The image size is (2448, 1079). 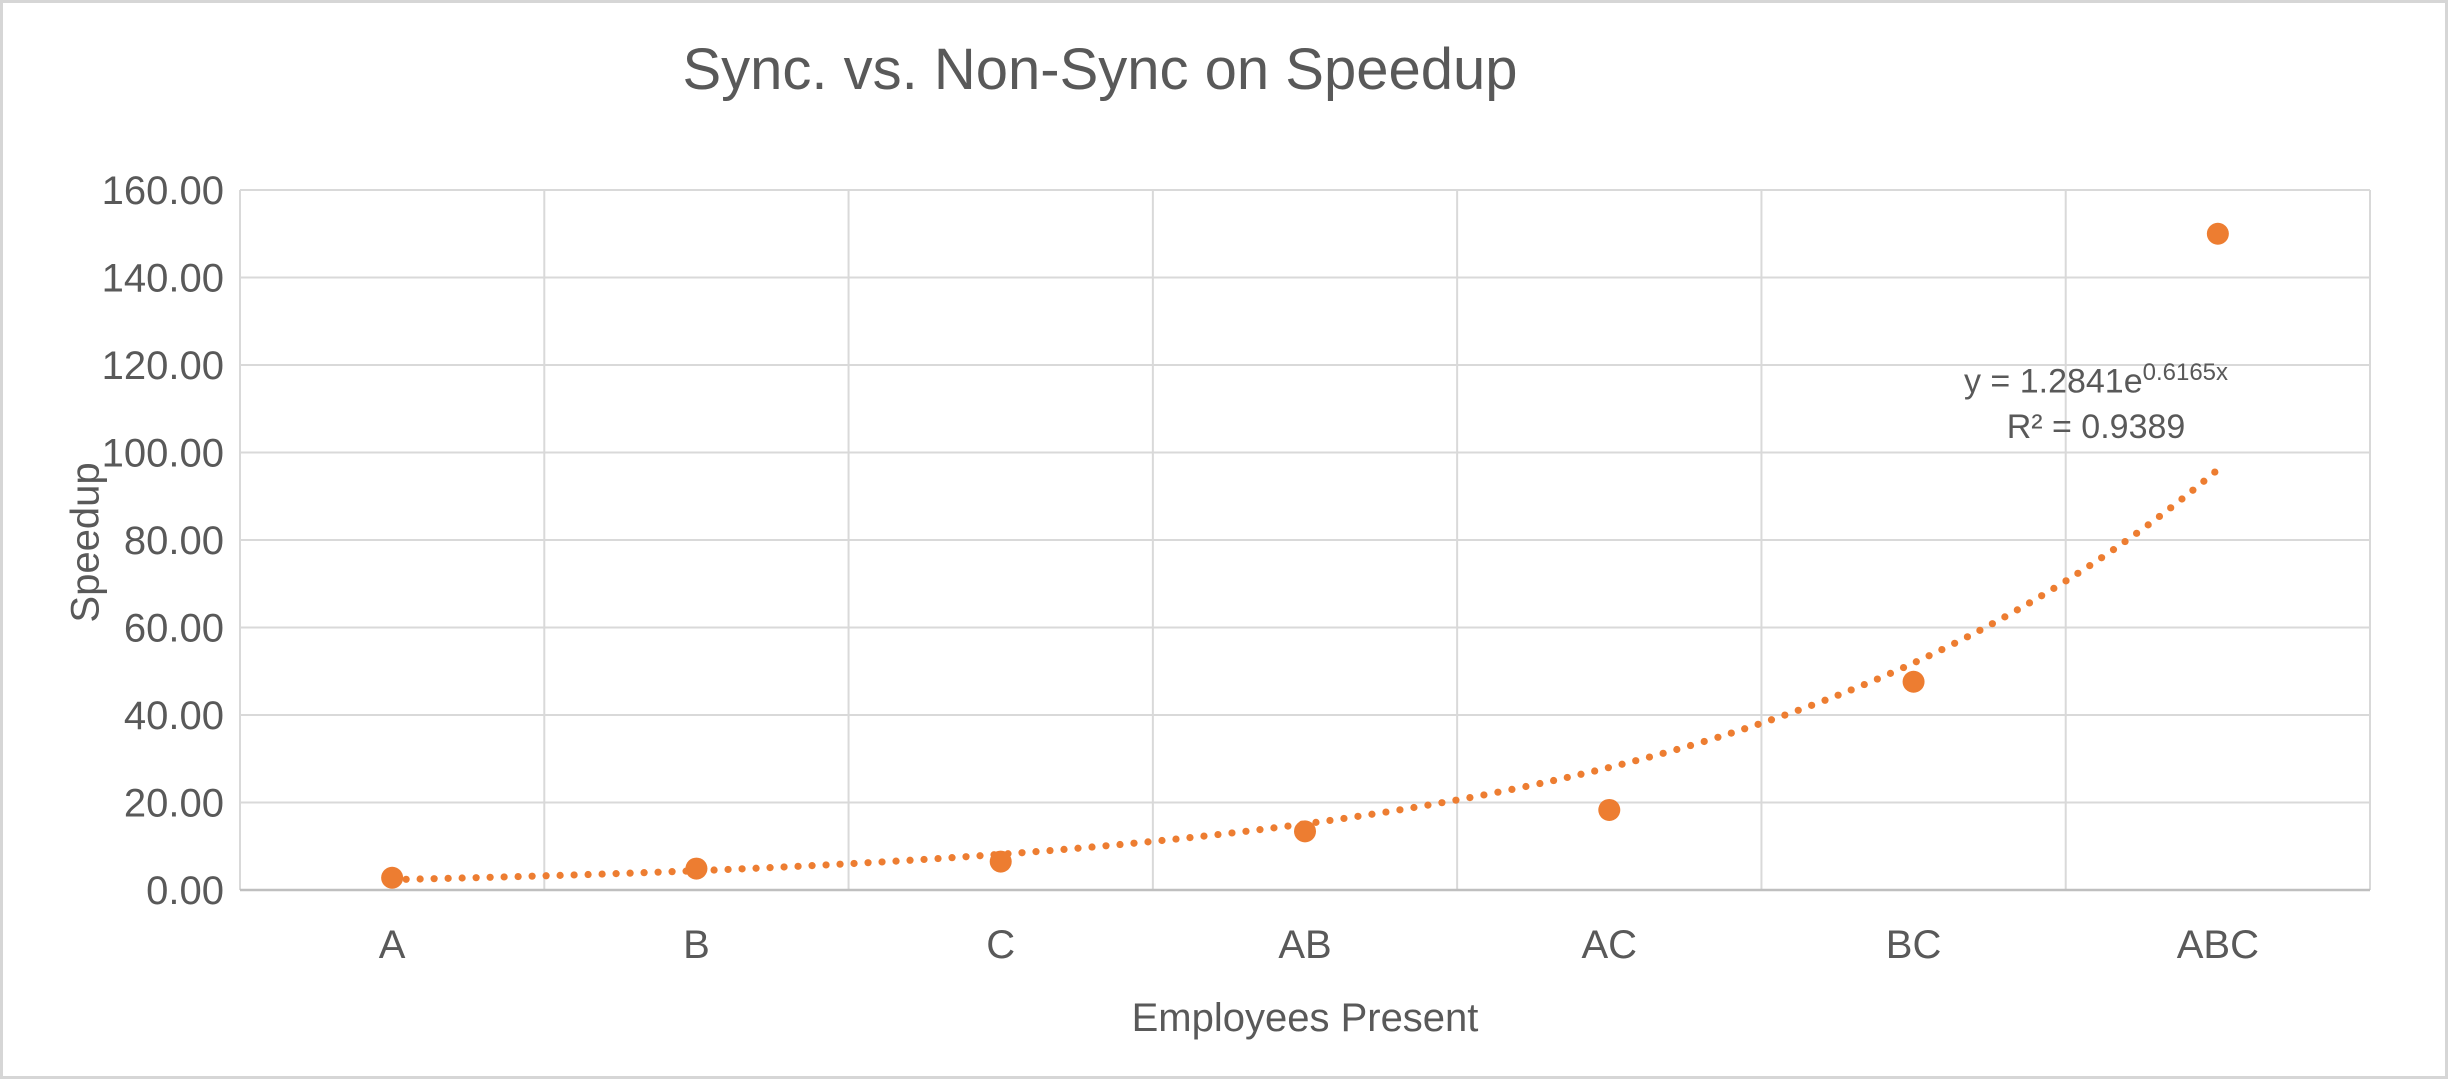 I want to click on trendline-equation-line: y = 1.2841e0.6165x, so click(x=2096, y=377).